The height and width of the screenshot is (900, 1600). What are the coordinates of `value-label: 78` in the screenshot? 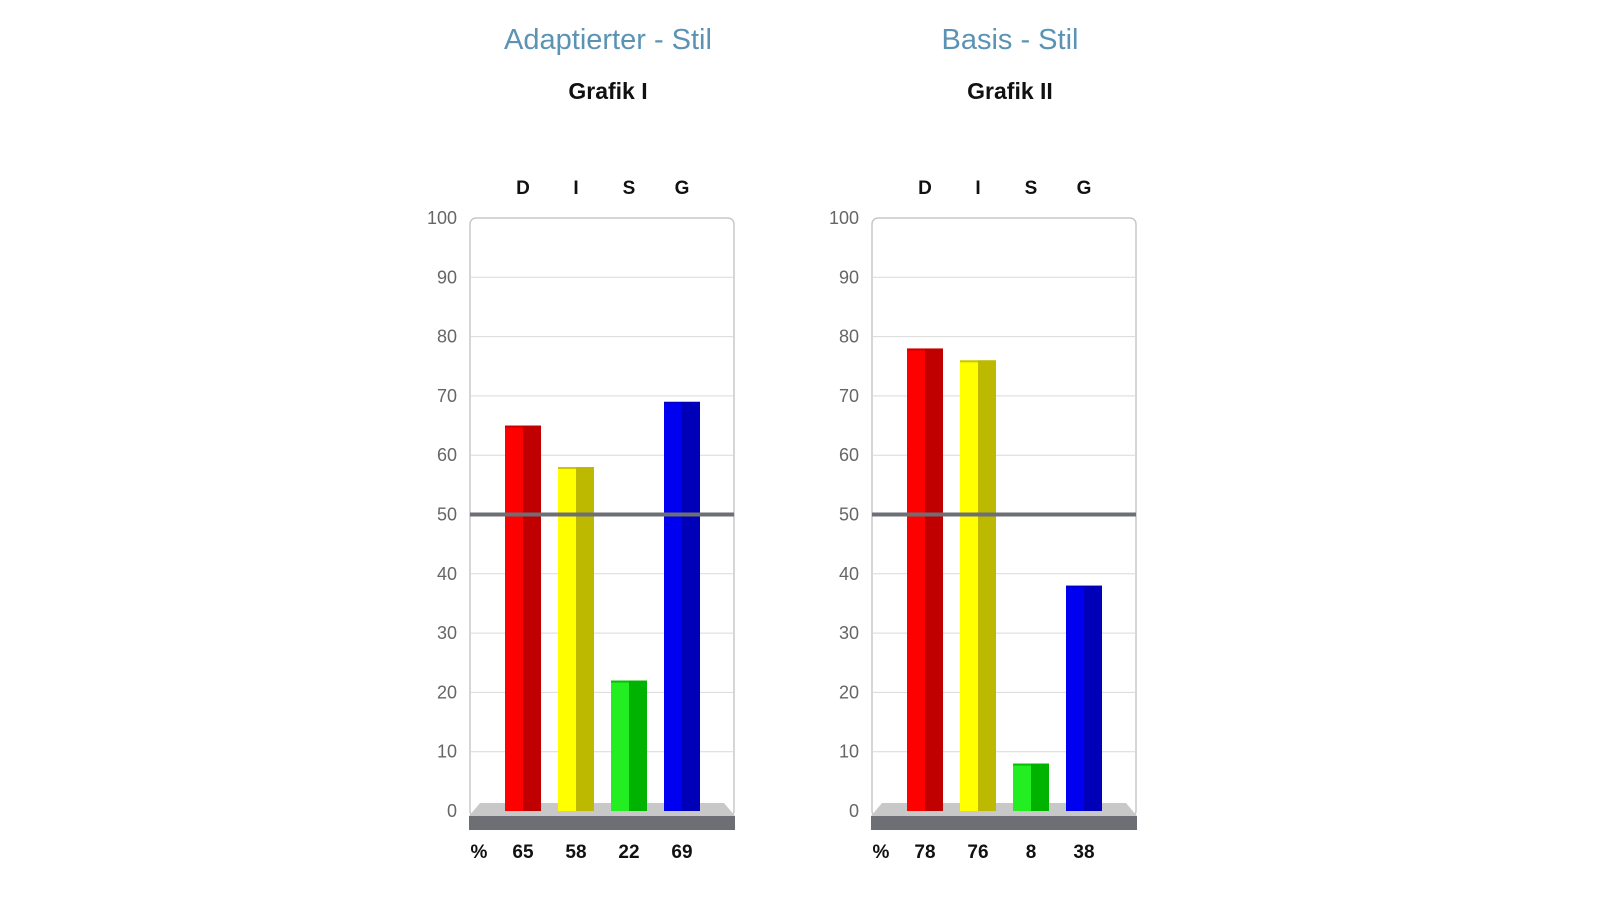 It's located at (924, 852).